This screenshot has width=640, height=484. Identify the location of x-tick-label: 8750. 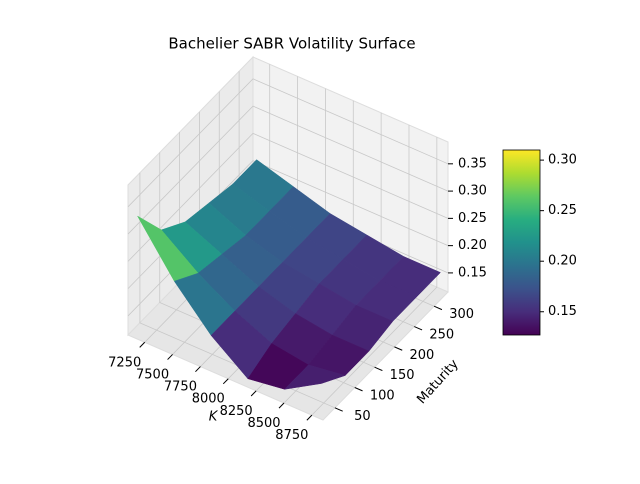
(291, 435).